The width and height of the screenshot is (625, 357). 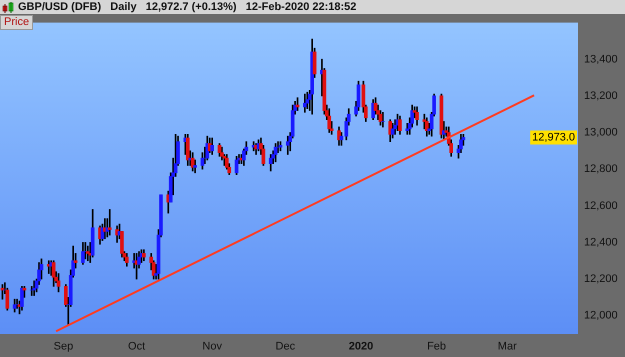 I want to click on x-tick-label: 2020, so click(x=361, y=346).